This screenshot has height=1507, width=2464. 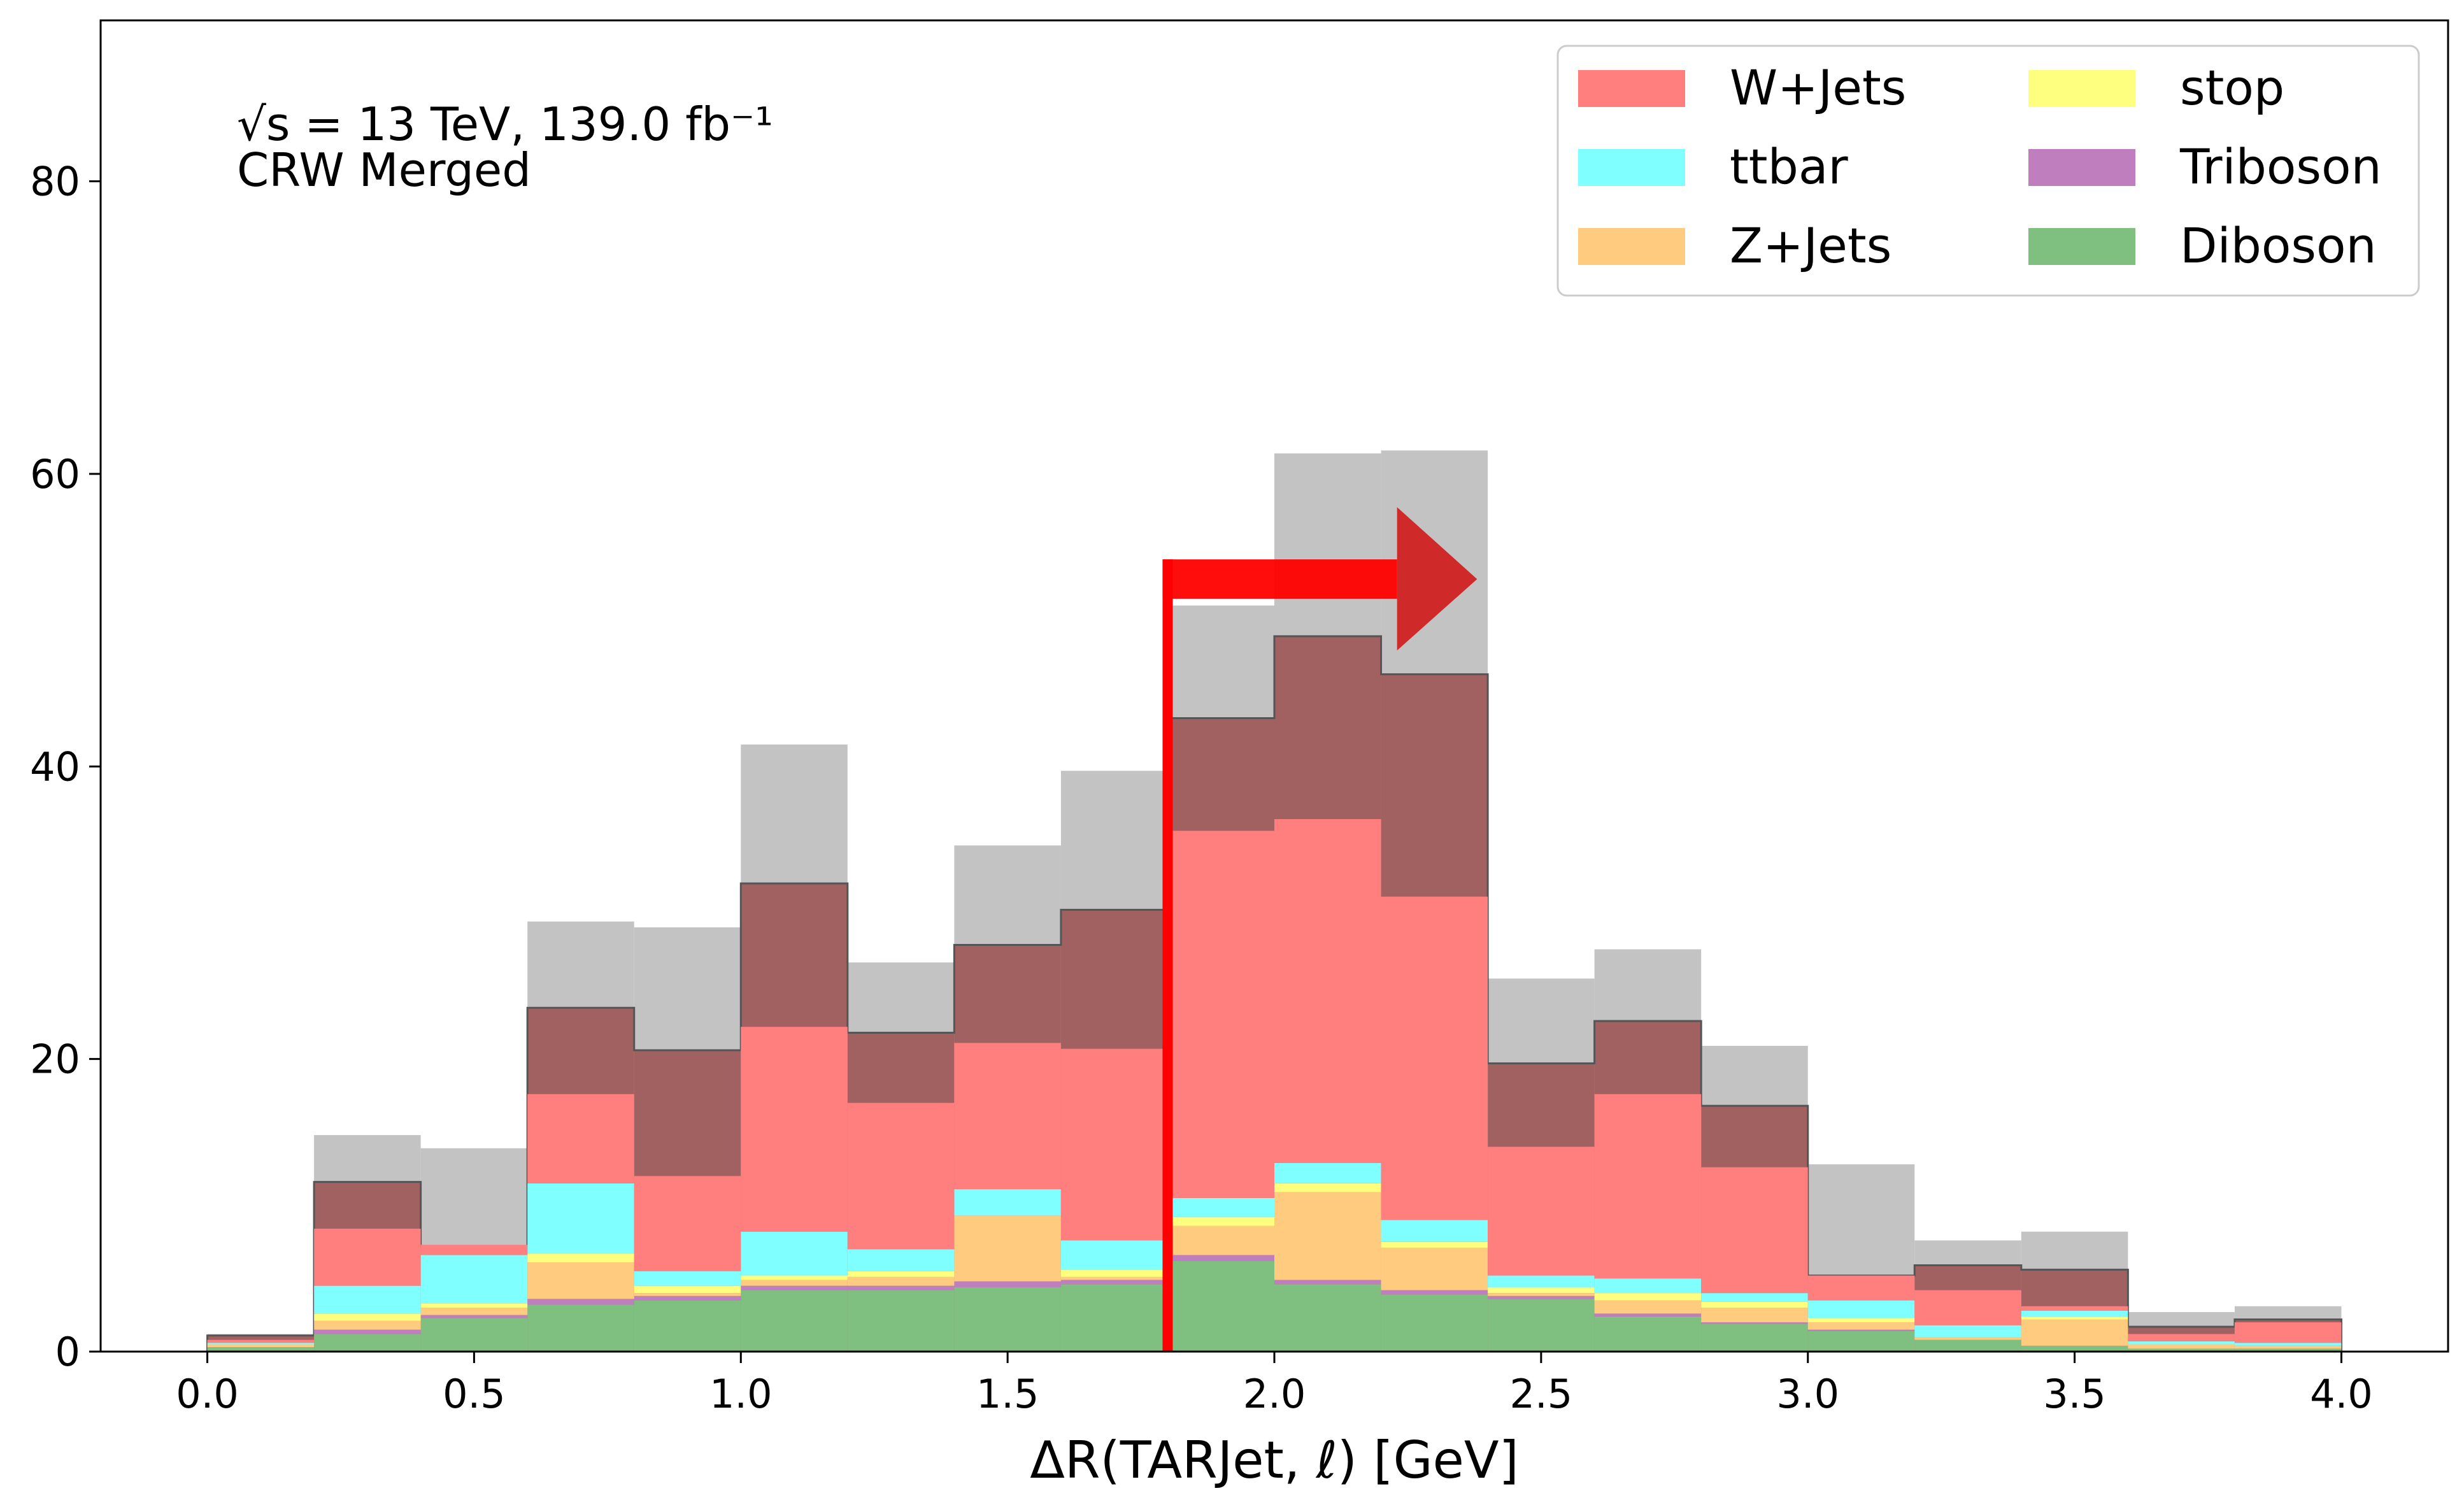 What do you see at coordinates (67, 1352) in the screenshot?
I see `y-tick-label: 0` at bounding box center [67, 1352].